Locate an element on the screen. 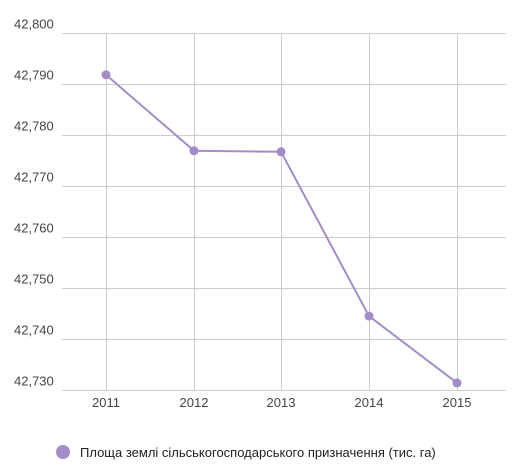 Image resolution: width=522 pixels, height=473 pixels. legend-marker is located at coordinates (63, 452).